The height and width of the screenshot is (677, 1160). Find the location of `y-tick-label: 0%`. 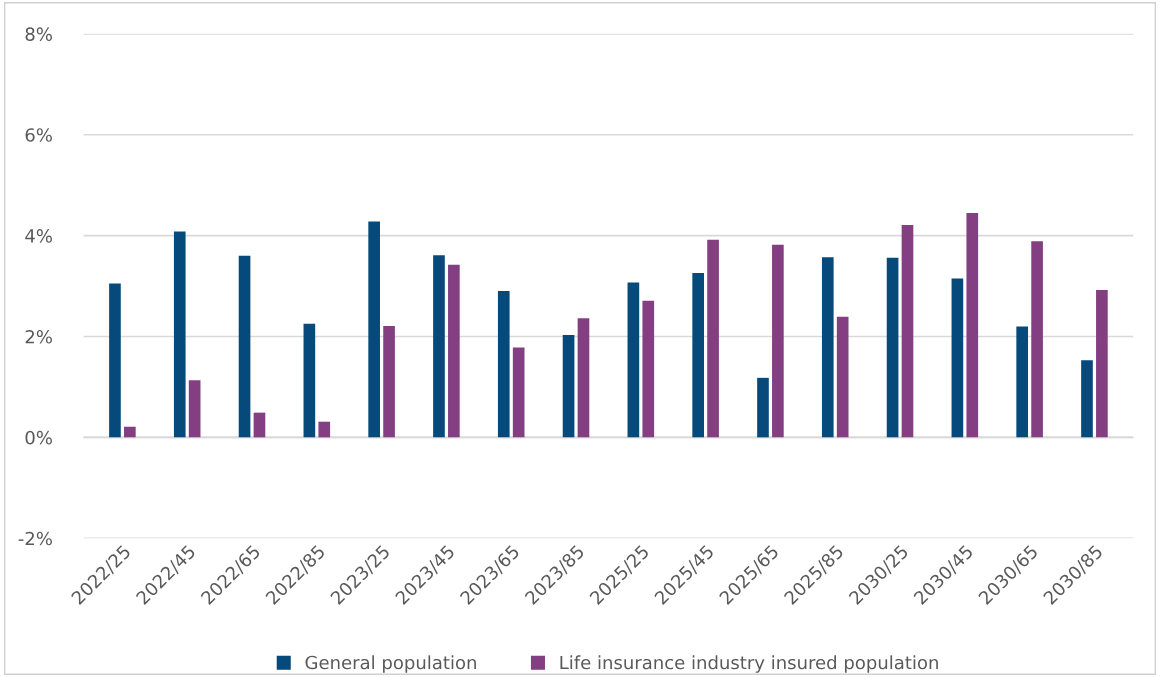

y-tick-label: 0% is located at coordinates (38, 437).